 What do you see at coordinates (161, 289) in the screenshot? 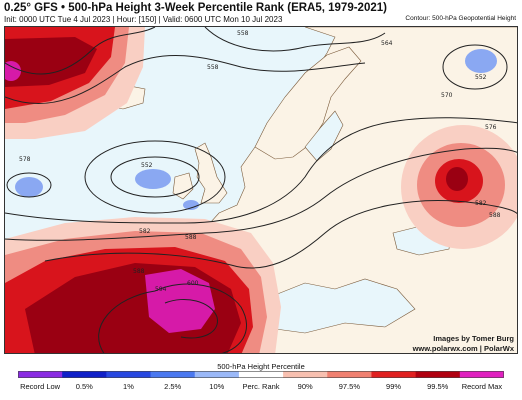
I see `contour-label-12: 594` at bounding box center [161, 289].